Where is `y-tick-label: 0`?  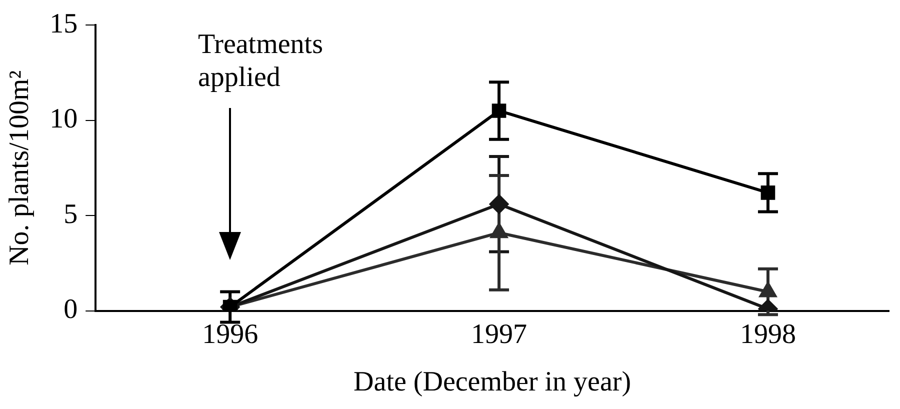
y-tick-label: 0 is located at coordinates (71, 310).